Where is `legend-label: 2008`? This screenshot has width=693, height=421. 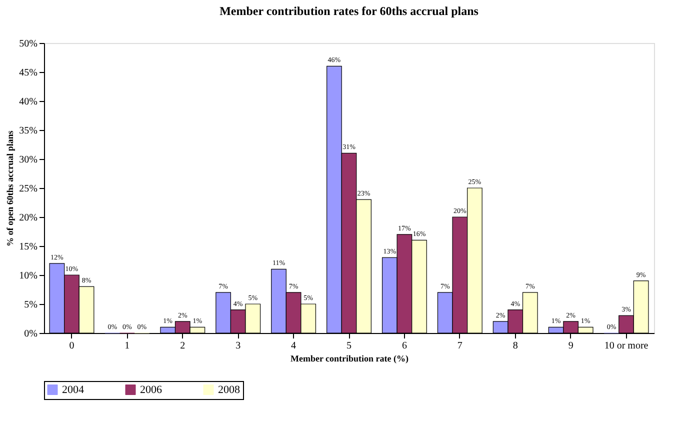
legend-label: 2008 is located at coordinates (229, 390).